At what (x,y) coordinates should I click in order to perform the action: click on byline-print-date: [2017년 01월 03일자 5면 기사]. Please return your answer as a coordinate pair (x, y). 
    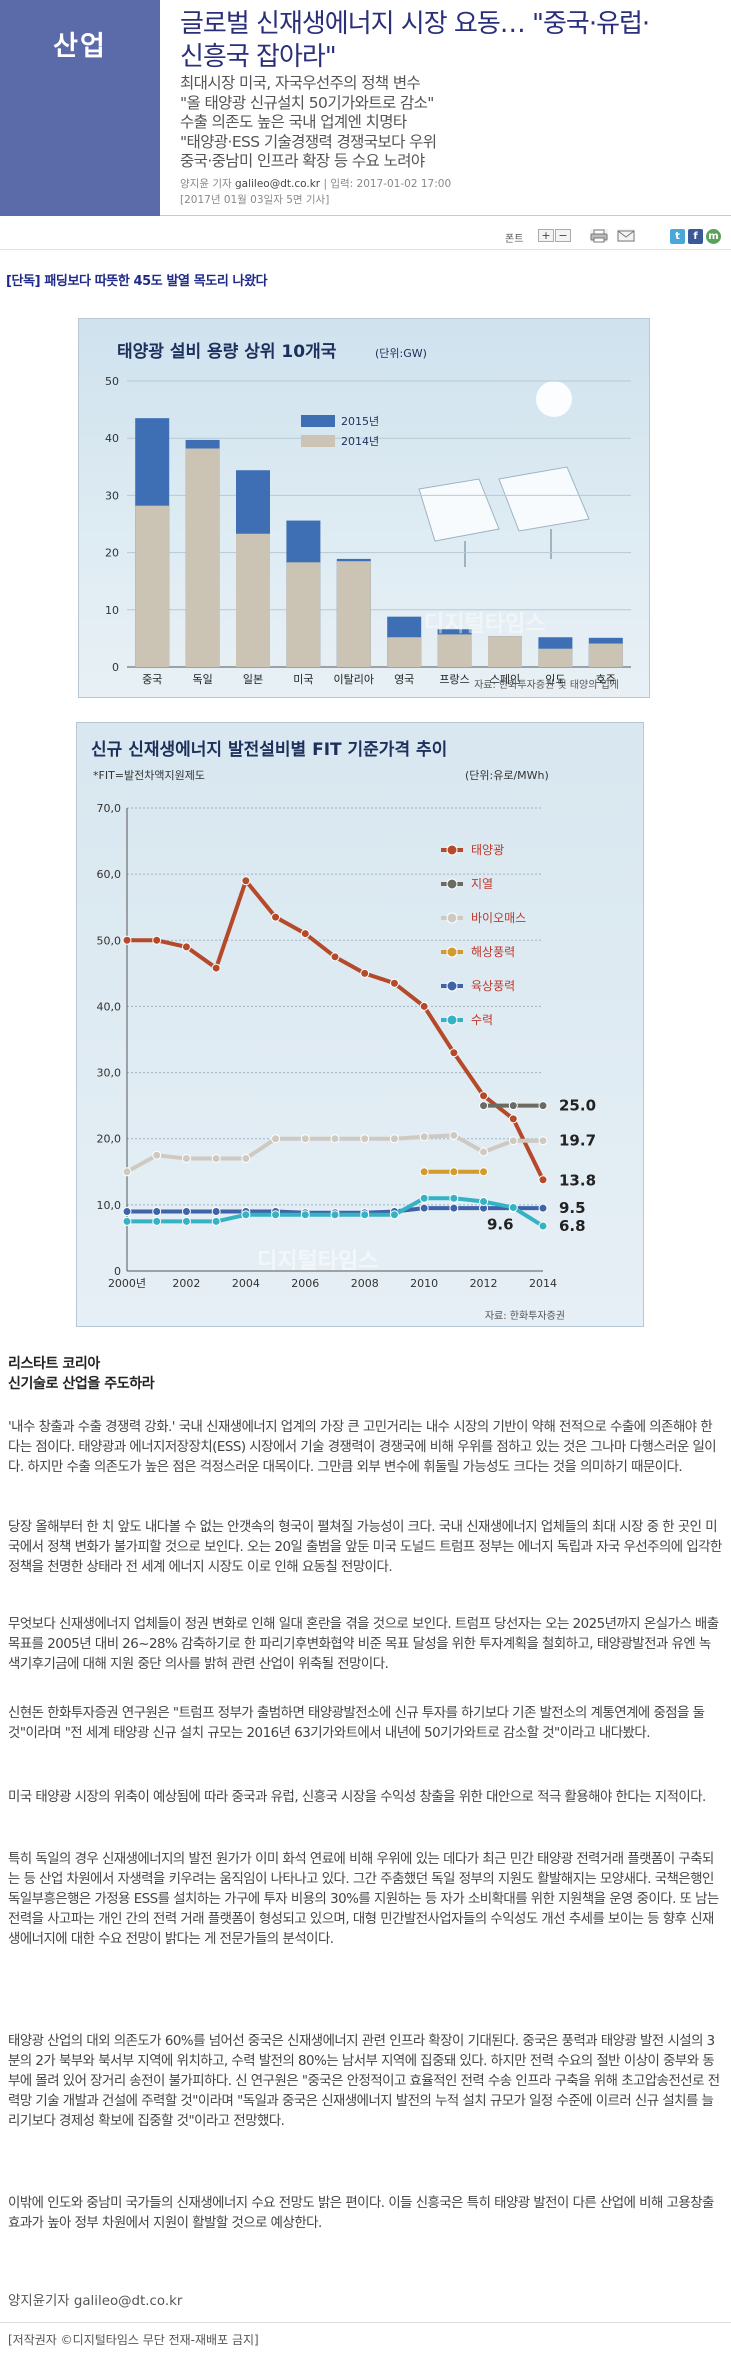
    Looking at the image, I should click on (255, 200).